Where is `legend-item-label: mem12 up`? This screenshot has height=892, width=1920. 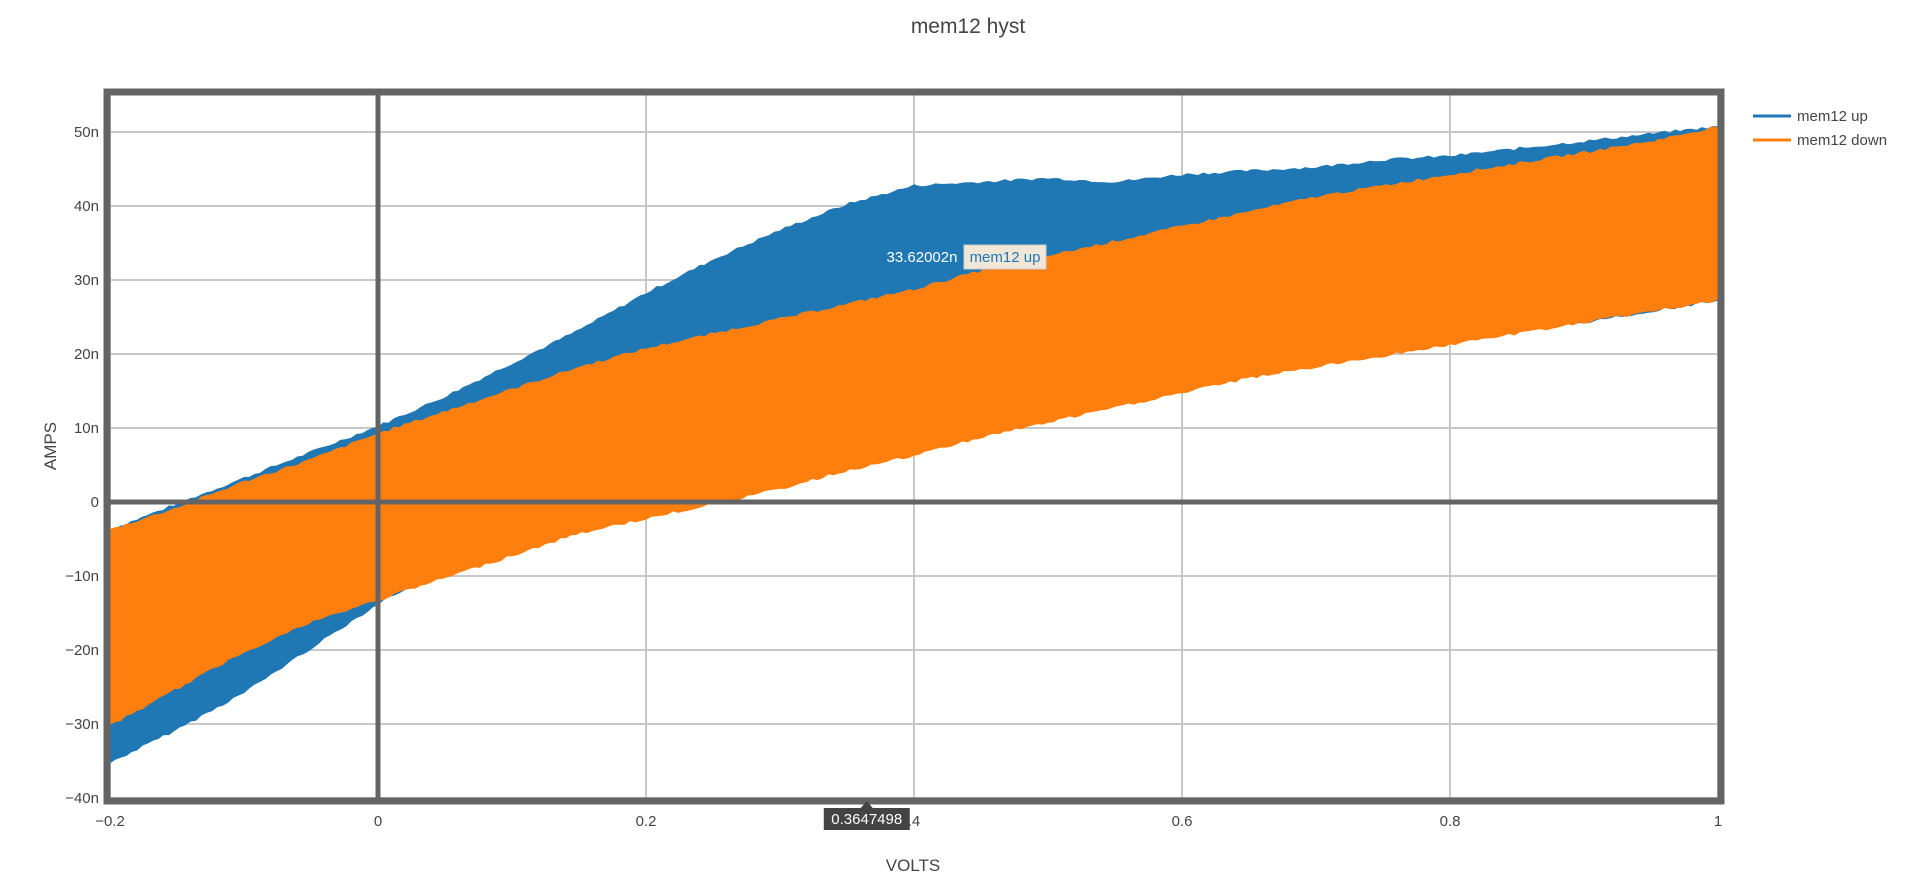
legend-item-label: mem12 up is located at coordinates (1832, 116).